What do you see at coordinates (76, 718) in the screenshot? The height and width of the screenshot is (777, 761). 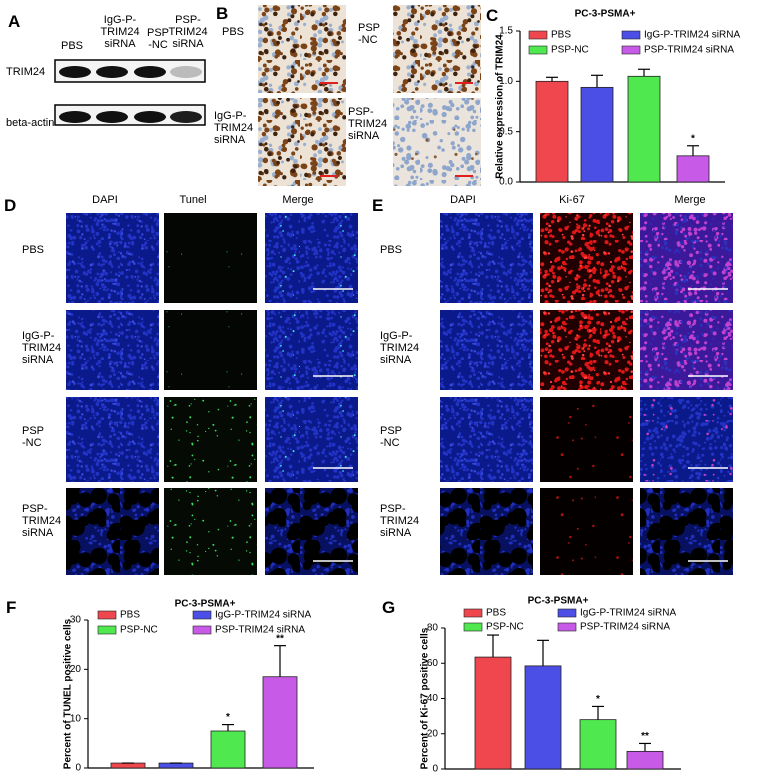 I see `y-tick-label: 10` at bounding box center [76, 718].